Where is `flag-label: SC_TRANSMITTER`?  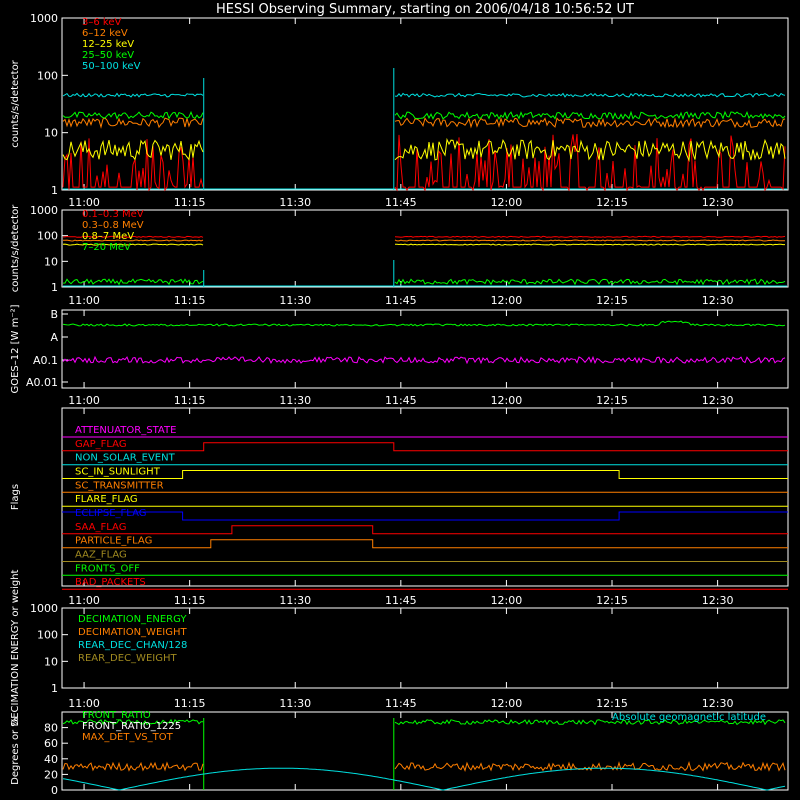 flag-label: SC_TRANSMITTER is located at coordinates (119, 485).